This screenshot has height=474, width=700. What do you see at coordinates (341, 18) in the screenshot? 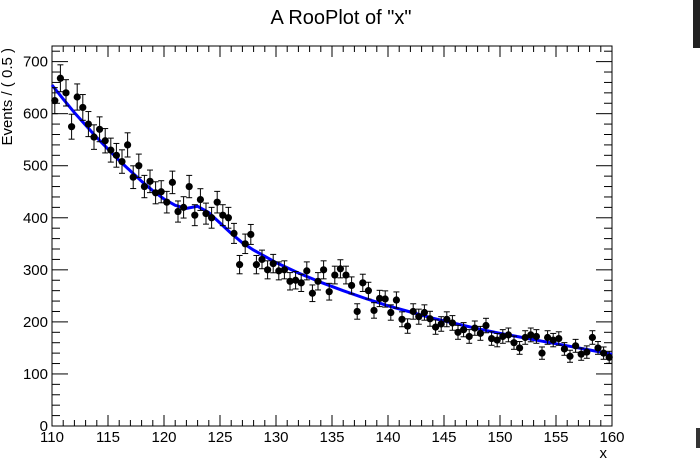
I see `chart-title: A RooPlot of "x"` at bounding box center [341, 18].